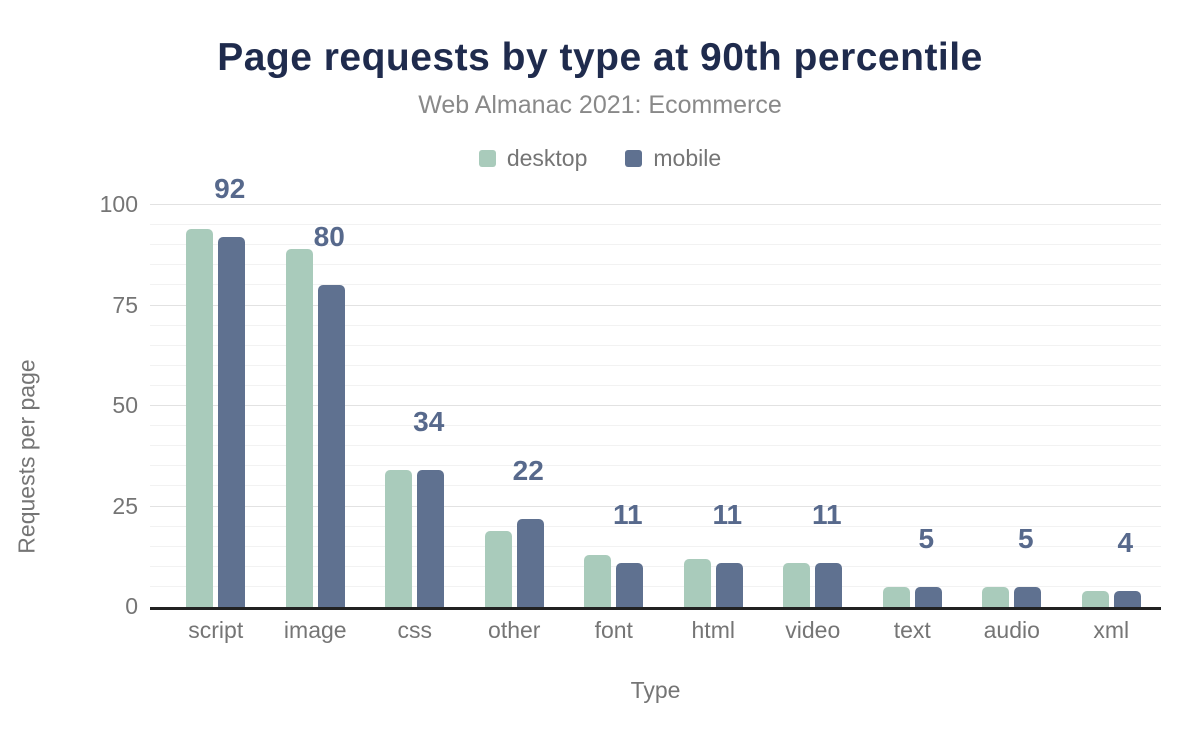 This screenshot has width=1200, height=742. Describe the element at coordinates (415, 630) in the screenshot. I see `x-tick-label-css: css` at that location.